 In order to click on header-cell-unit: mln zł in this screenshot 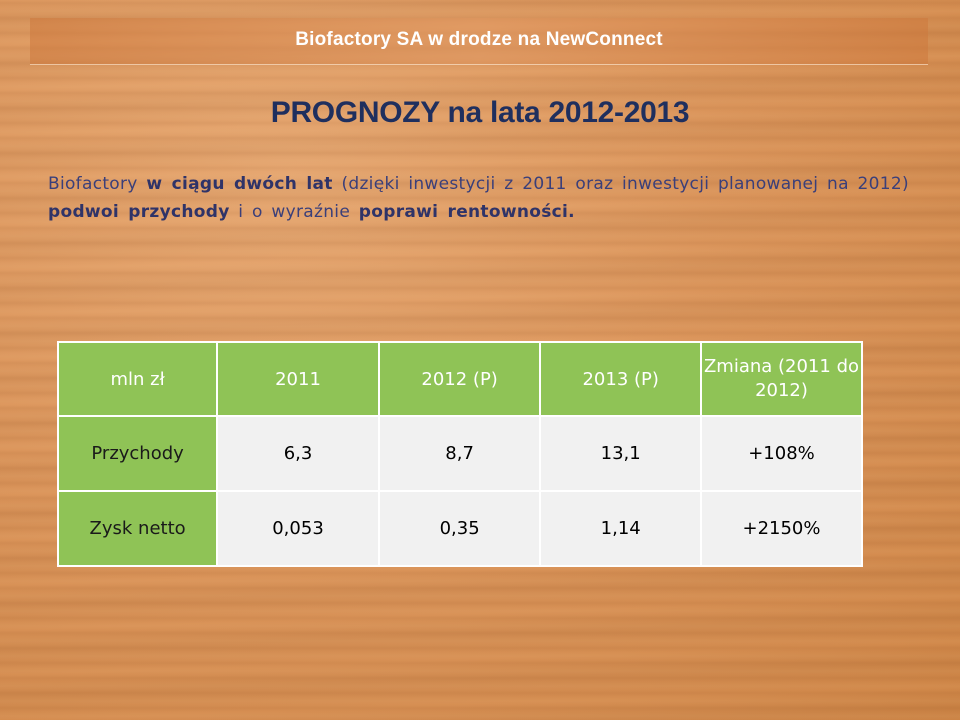, I will do `click(137, 379)`.